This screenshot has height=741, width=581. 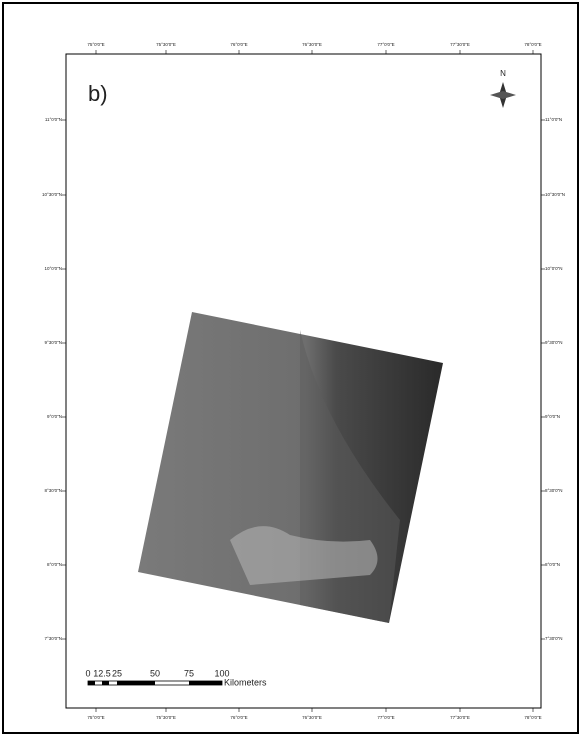 What do you see at coordinates (117, 673) in the screenshot?
I see `scale-label: 25` at bounding box center [117, 673].